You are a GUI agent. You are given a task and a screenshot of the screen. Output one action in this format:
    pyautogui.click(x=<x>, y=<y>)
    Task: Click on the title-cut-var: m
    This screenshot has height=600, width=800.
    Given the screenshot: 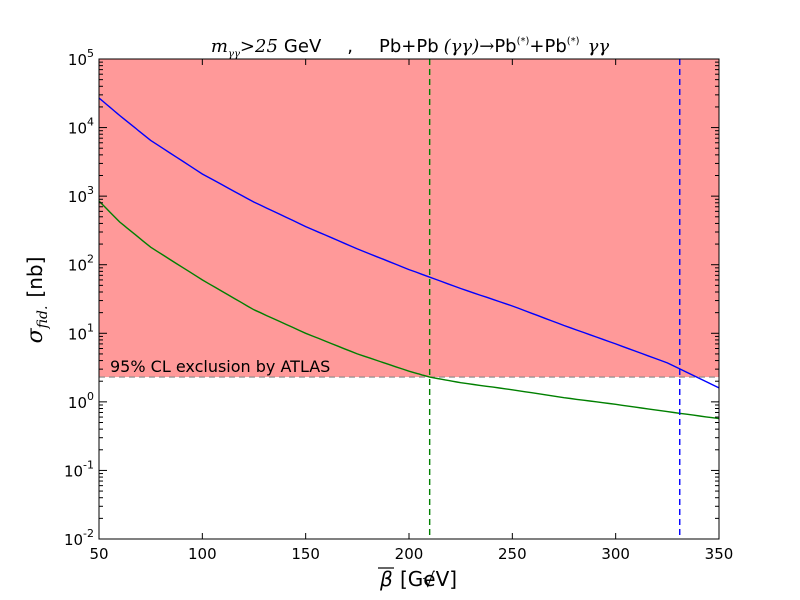 What is the action you would take?
    pyautogui.click(x=219, y=46)
    